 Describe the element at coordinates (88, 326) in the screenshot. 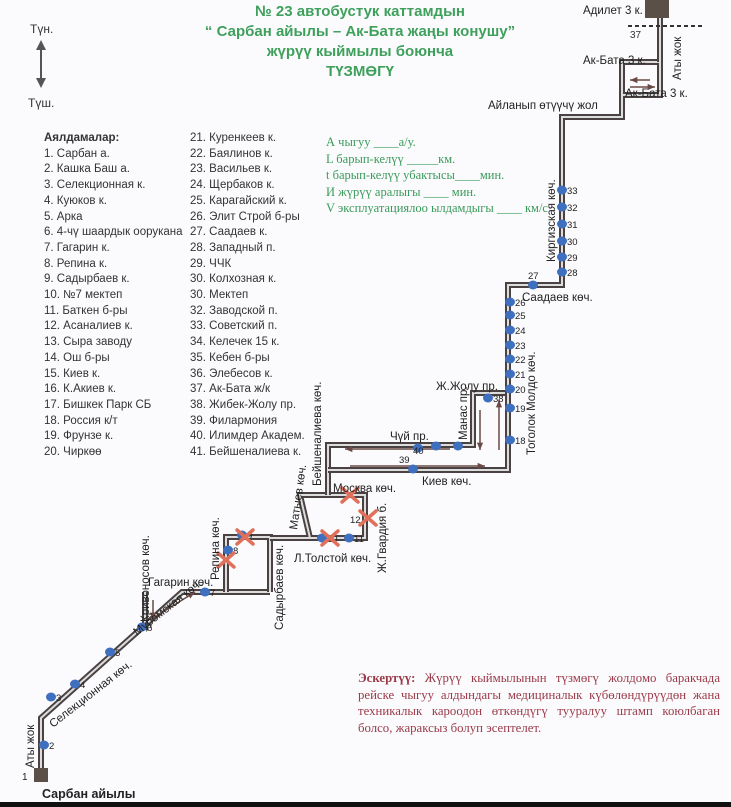

I see `stop-list-item: 12. Асаналиев к.` at that location.